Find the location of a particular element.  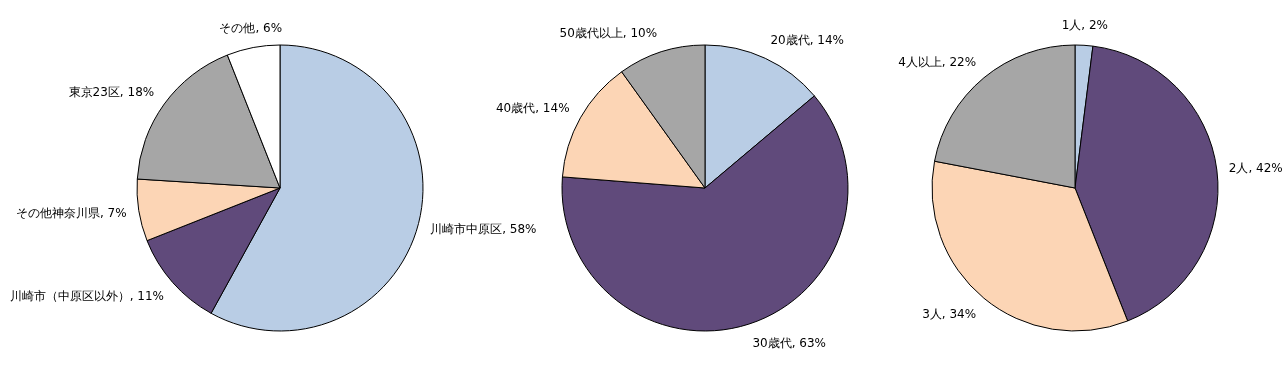

slice-label: 30歳代, 63% is located at coordinates (789, 343).